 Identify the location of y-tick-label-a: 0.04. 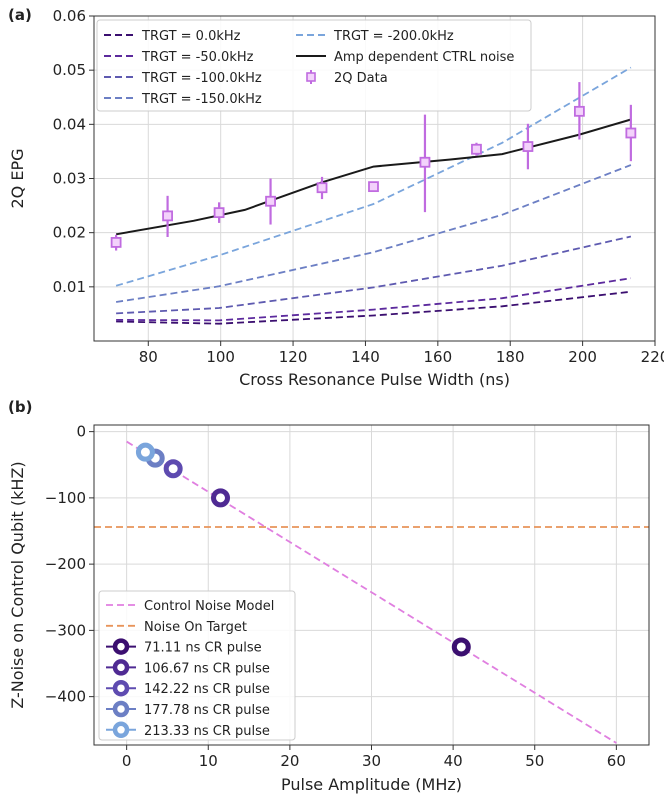
(69, 124).